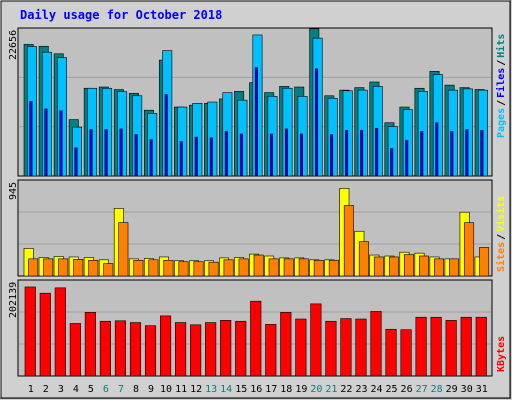 This screenshot has width=512, height=400. I want to click on hits-legend: Pages / Files / Hits, so click(501, 86).